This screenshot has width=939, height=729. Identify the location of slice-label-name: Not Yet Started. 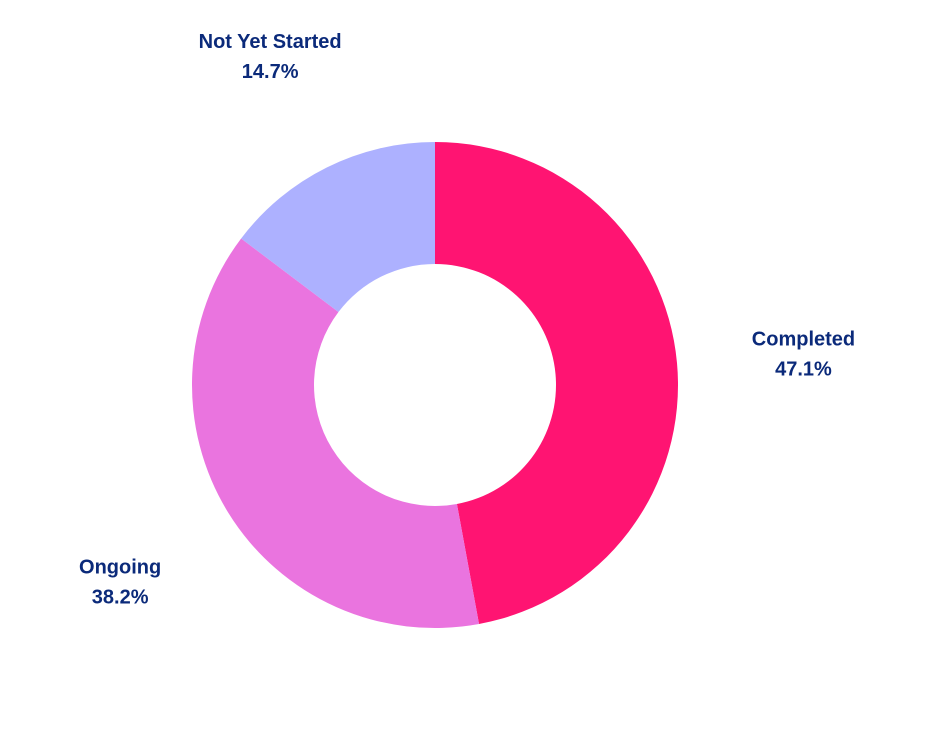
(270, 42).